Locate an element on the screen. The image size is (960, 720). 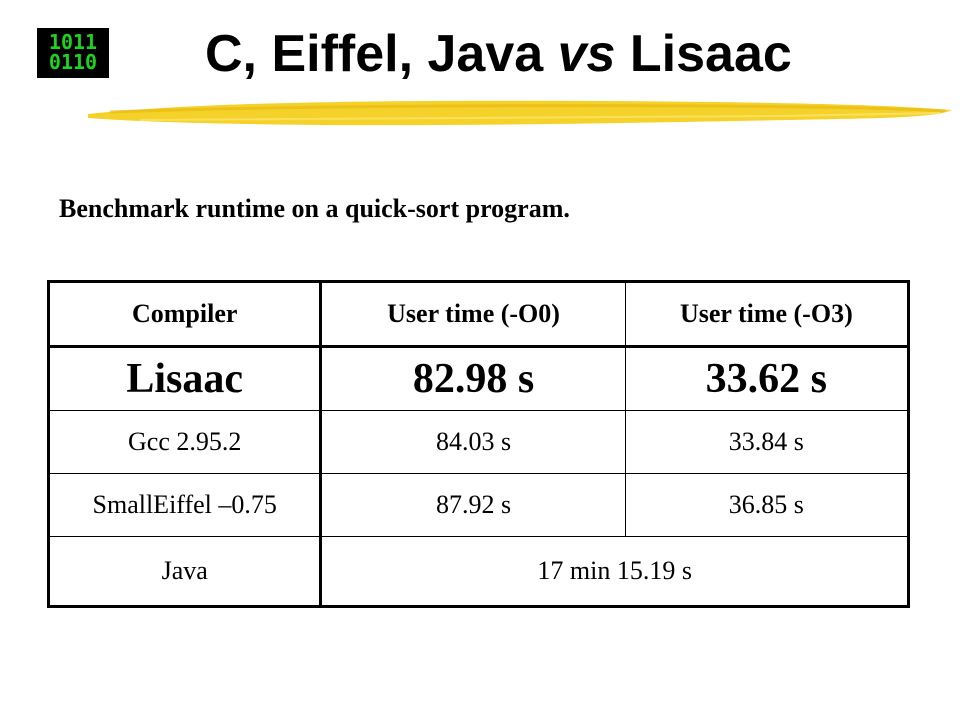
cell-compiler: SmallEiffel –0.75 is located at coordinates (185, 505).